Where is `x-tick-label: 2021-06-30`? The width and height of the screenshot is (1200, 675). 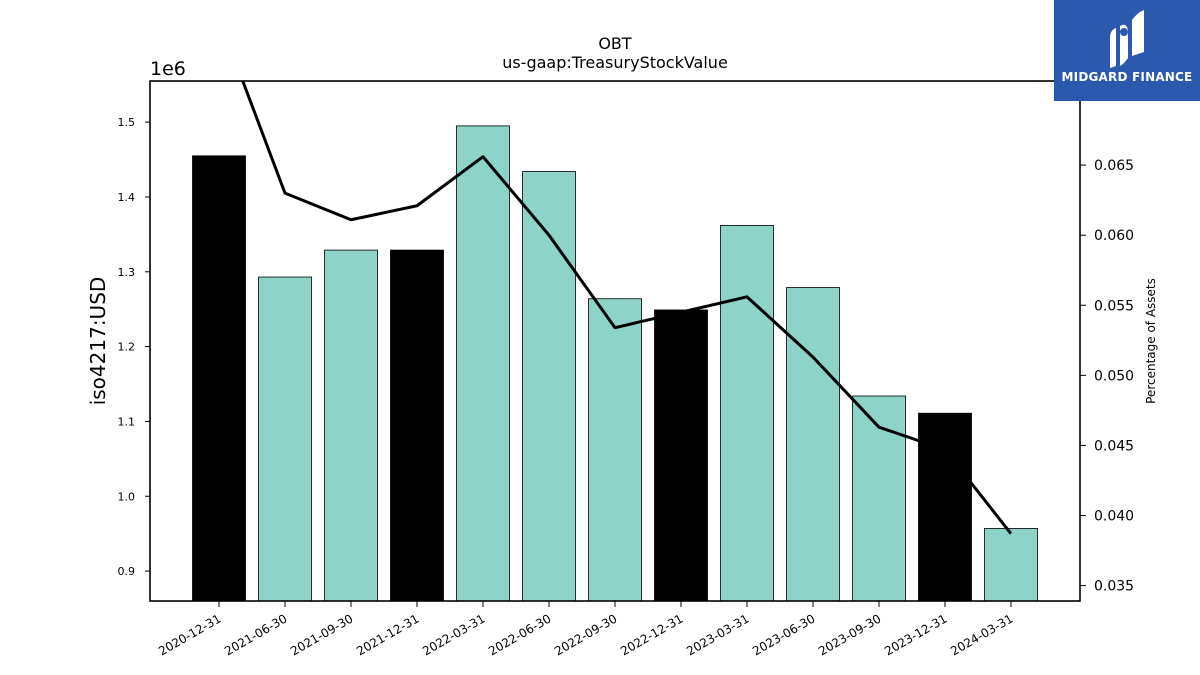
x-tick-label: 2021-06-30 is located at coordinates (255, 634).